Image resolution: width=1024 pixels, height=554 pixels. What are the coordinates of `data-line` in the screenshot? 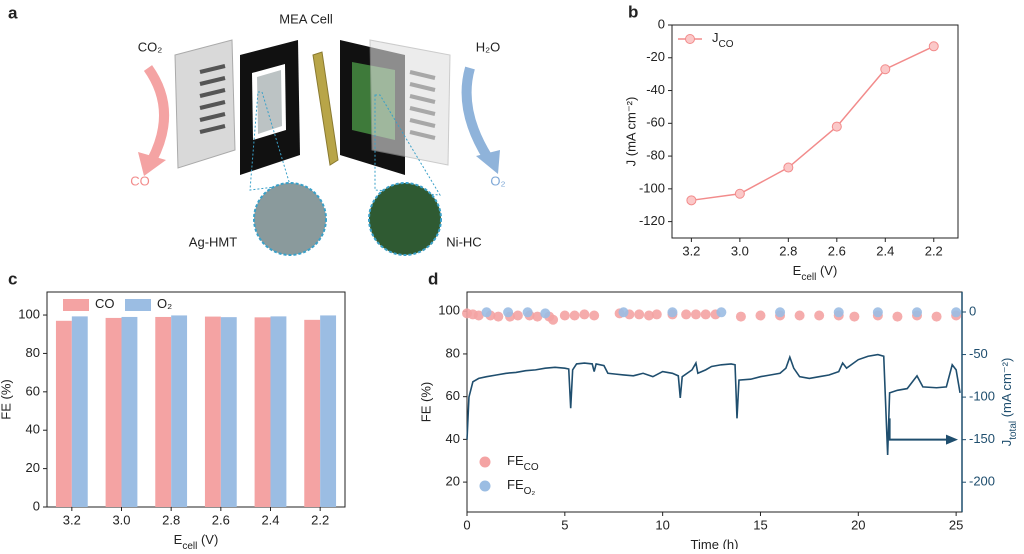 It's located at (813, 123).